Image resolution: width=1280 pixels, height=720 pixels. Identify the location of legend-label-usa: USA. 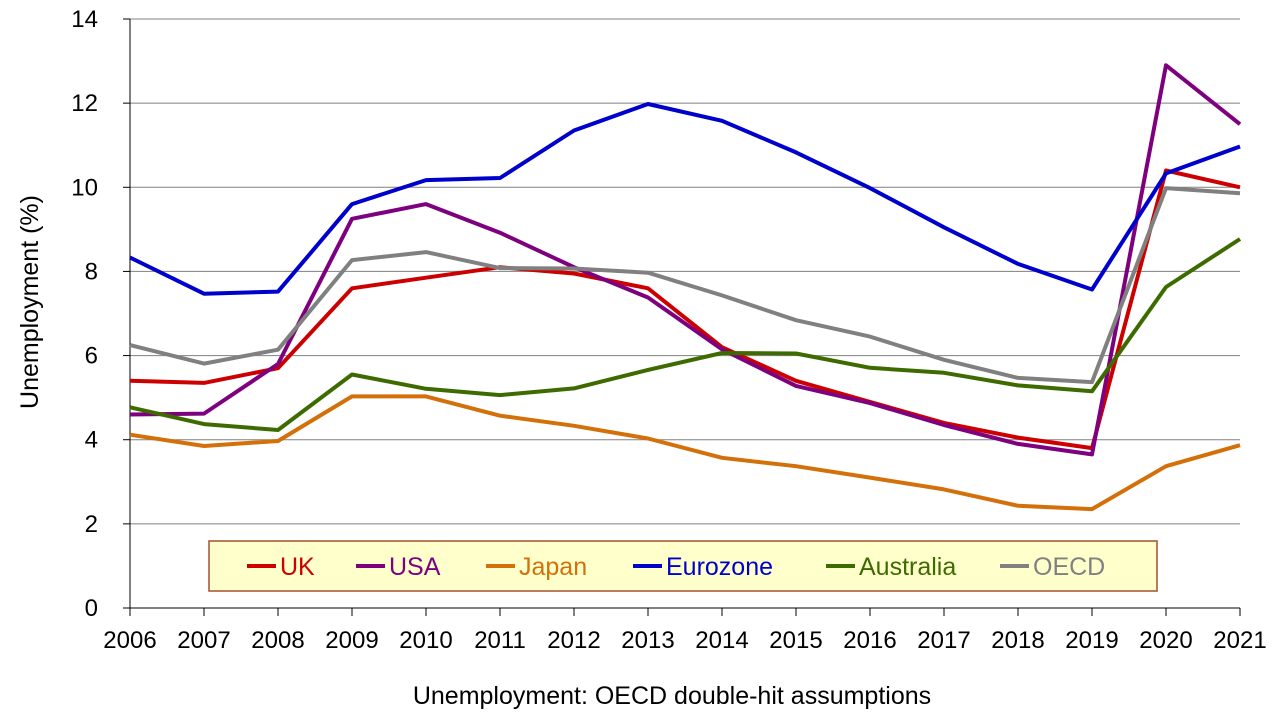
(415, 567).